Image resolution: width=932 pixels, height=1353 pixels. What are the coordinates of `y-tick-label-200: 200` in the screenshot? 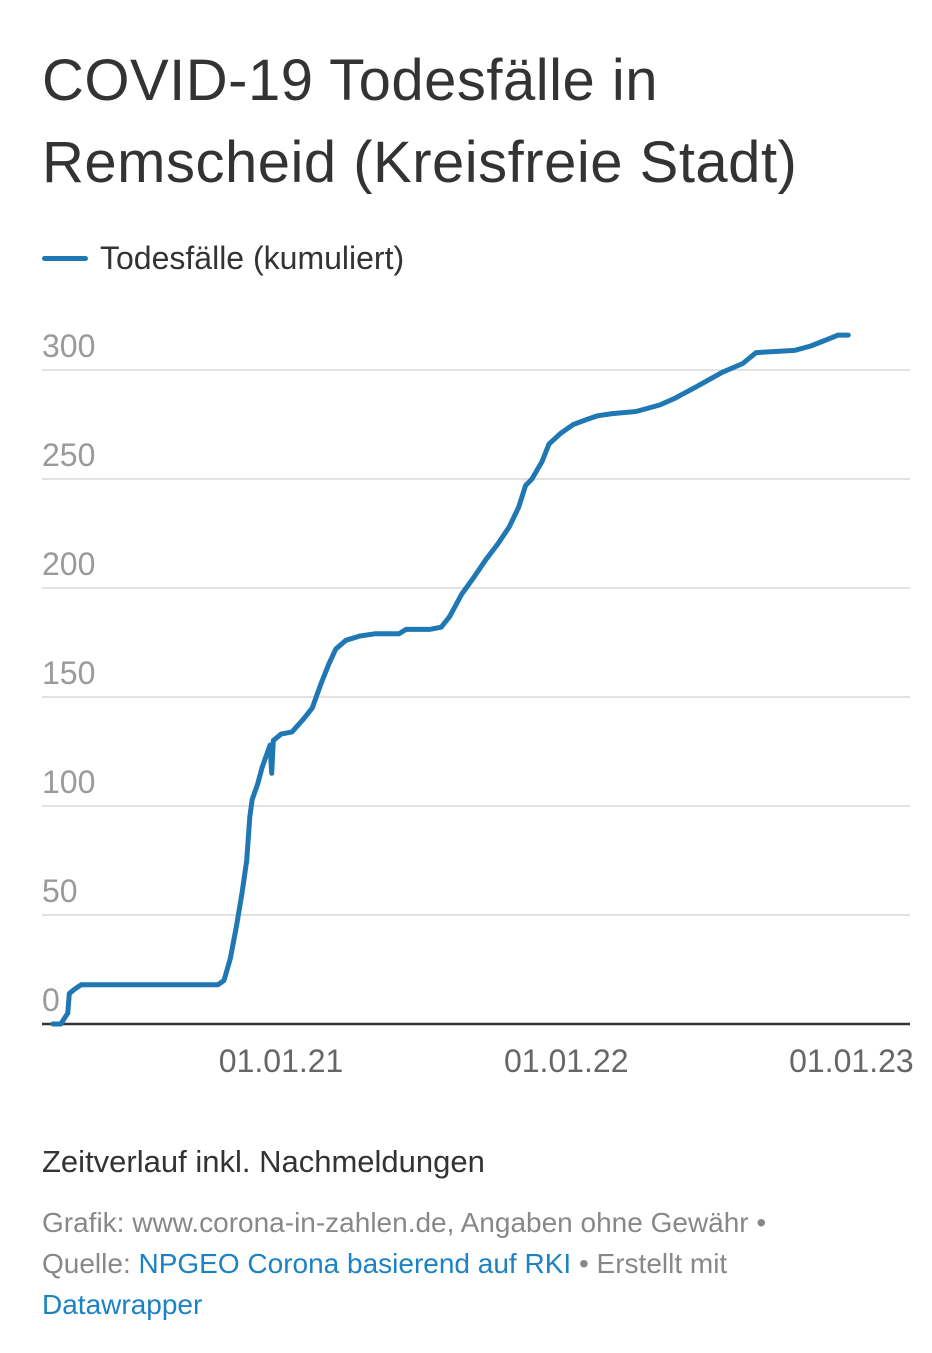 It's located at (68, 564).